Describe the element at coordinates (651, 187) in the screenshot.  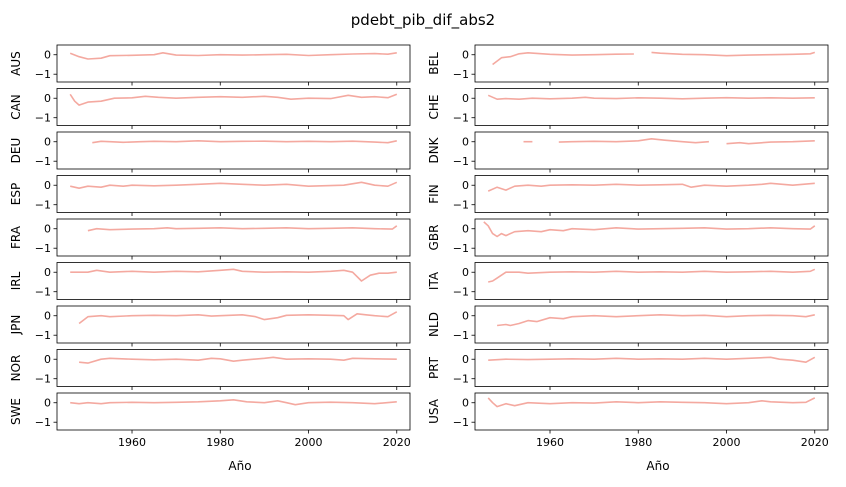
I see `series-line-fin` at that location.